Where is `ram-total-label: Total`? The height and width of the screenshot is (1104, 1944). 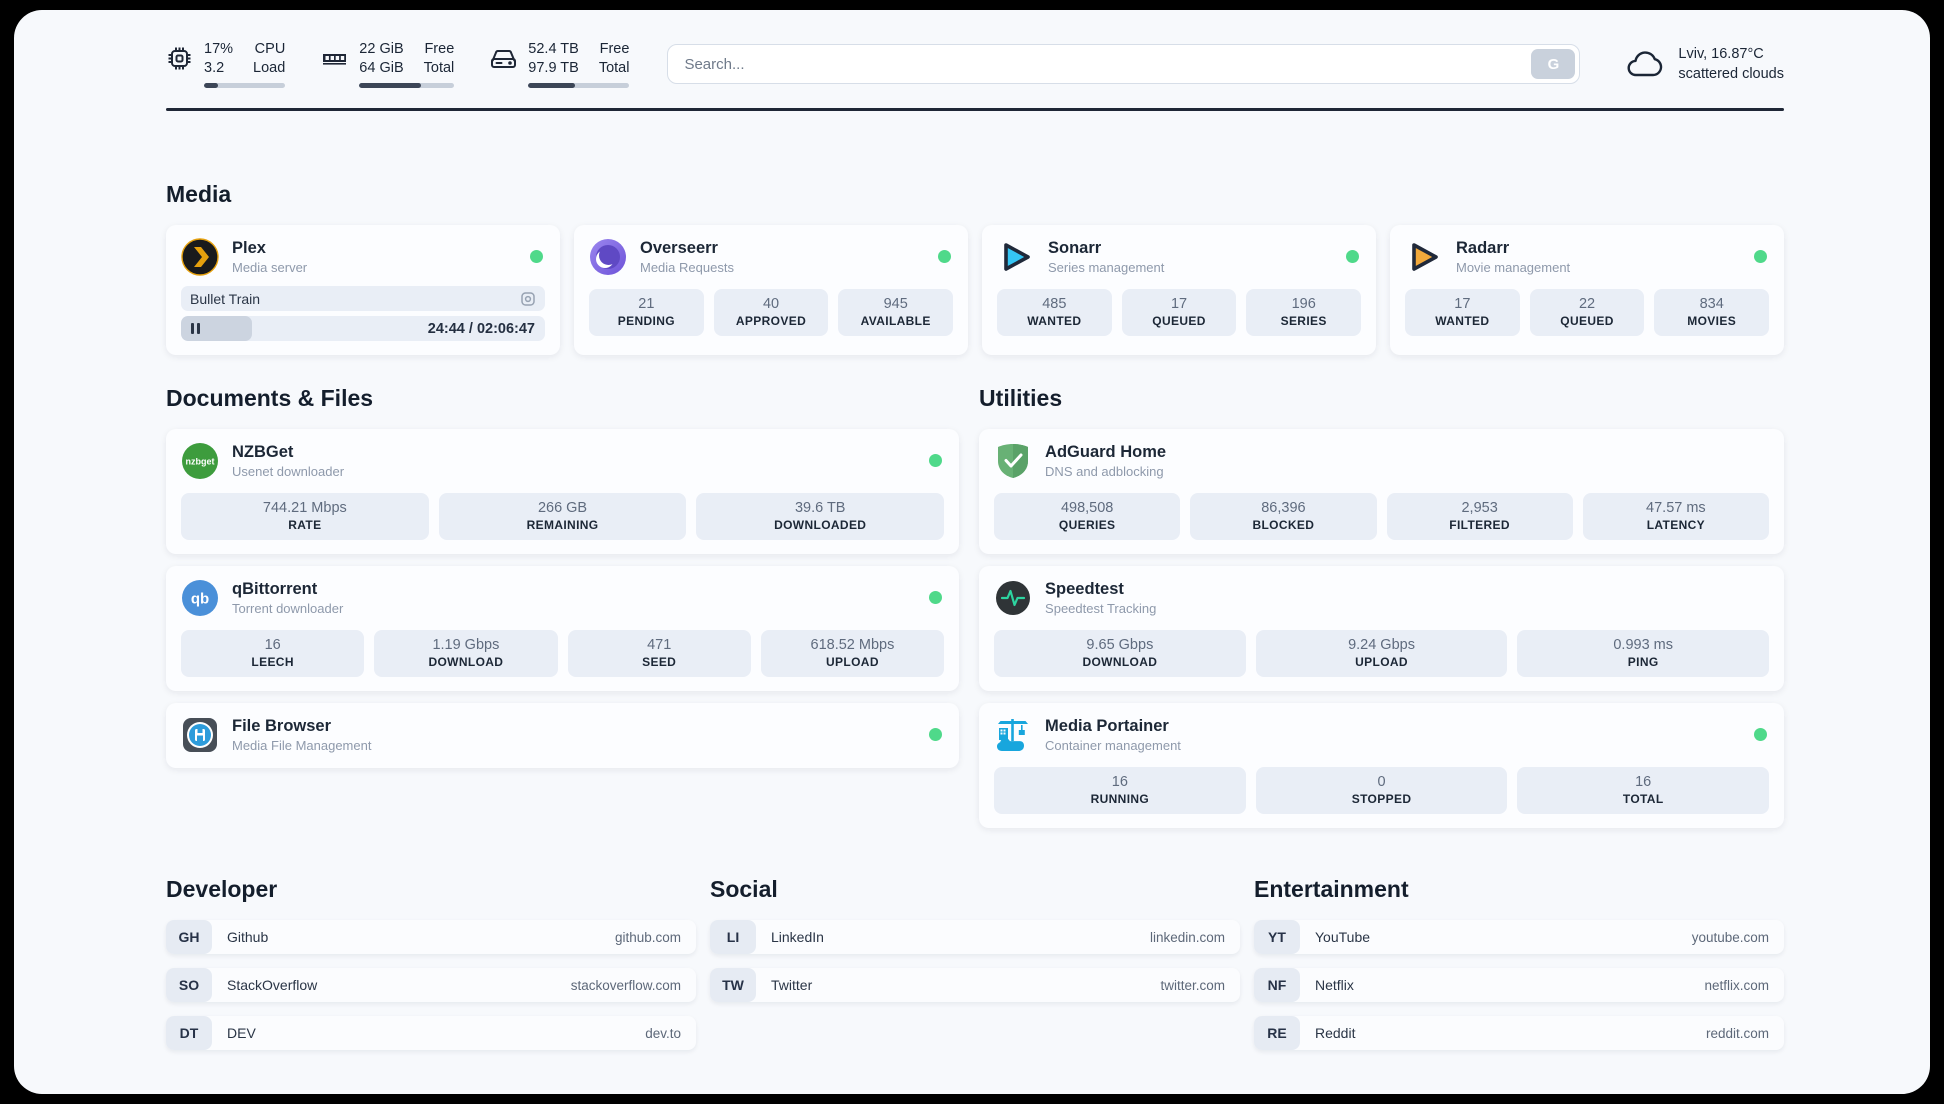 ram-total-label: Total is located at coordinates (439, 68).